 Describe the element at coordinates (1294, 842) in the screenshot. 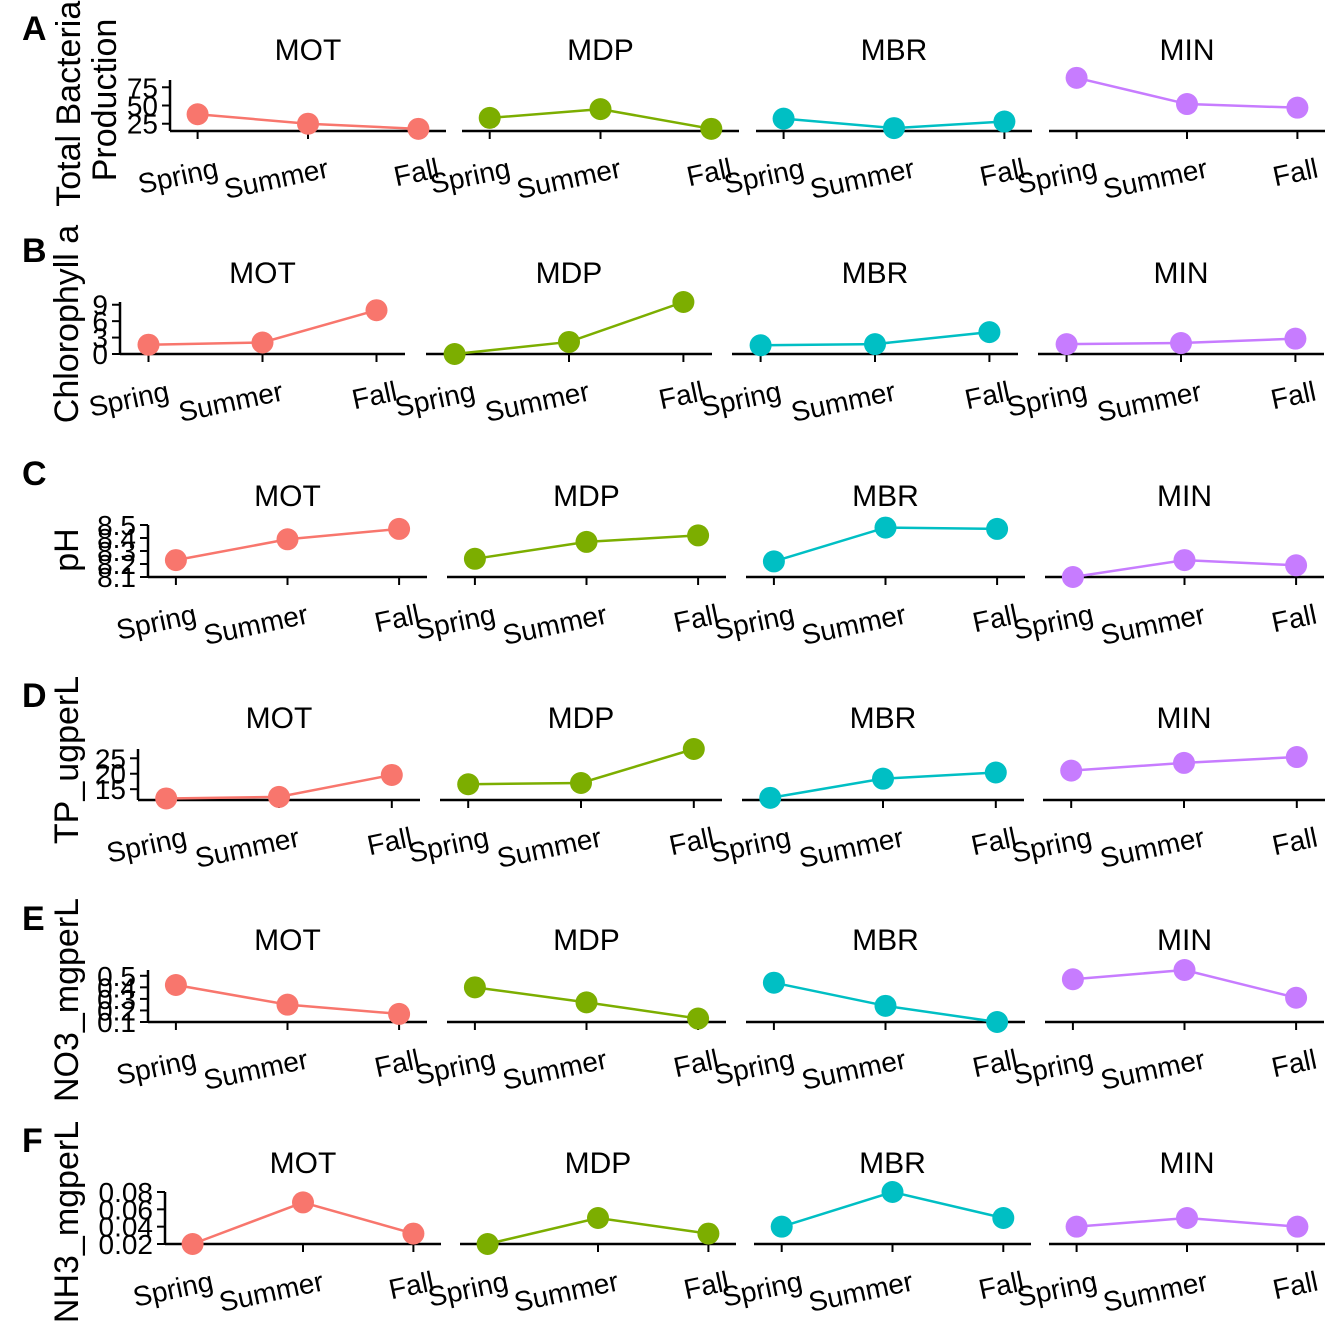

I see `x-tick-label: Fall` at that location.